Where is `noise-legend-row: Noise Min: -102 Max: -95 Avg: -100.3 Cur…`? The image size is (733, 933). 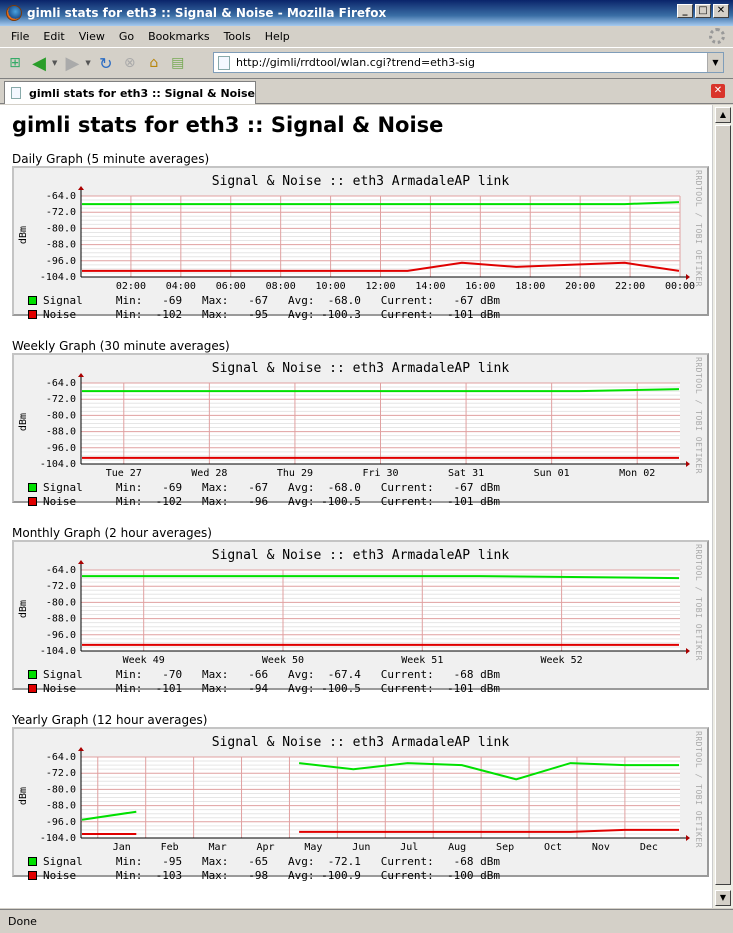
noise-legend-row: Noise Min: -102 Max: -95 Avg: -100.3 Cur… is located at coordinates (264, 314).